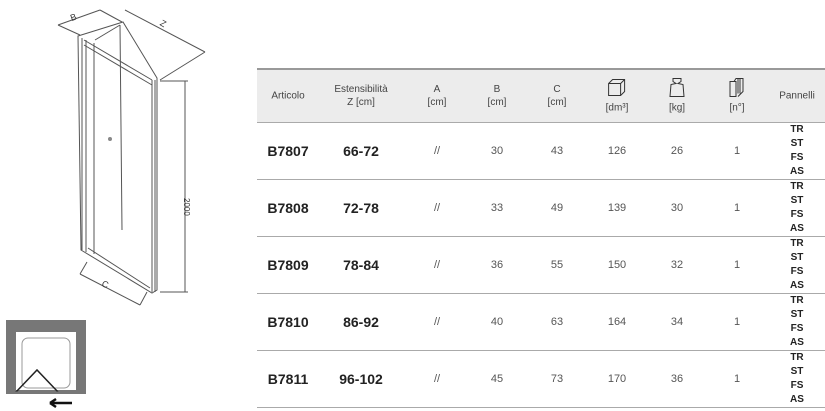 Image resolution: width=825 pixels, height=411 pixels. What do you see at coordinates (361, 151) in the screenshot?
I see `cell-z: 66-72` at bounding box center [361, 151].